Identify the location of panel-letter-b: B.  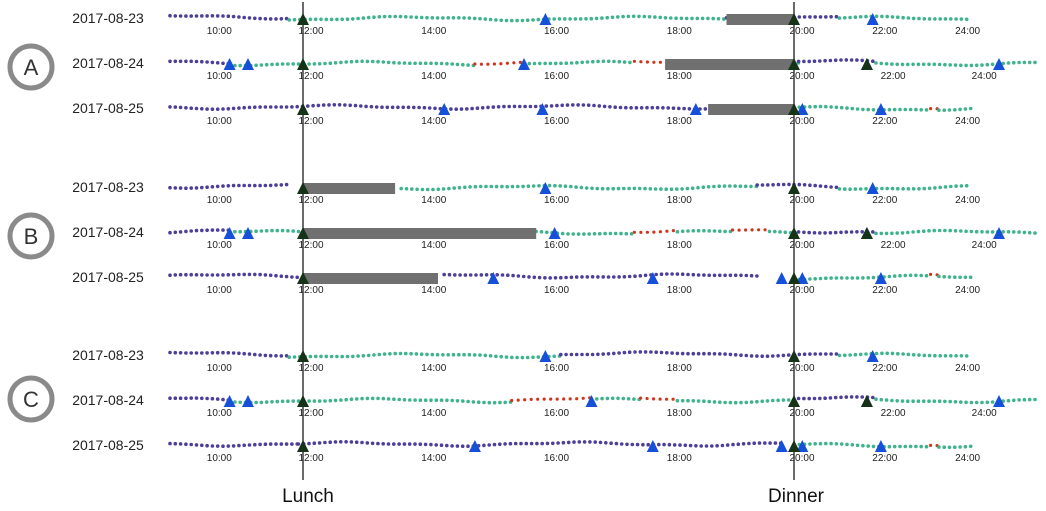
(31, 236).